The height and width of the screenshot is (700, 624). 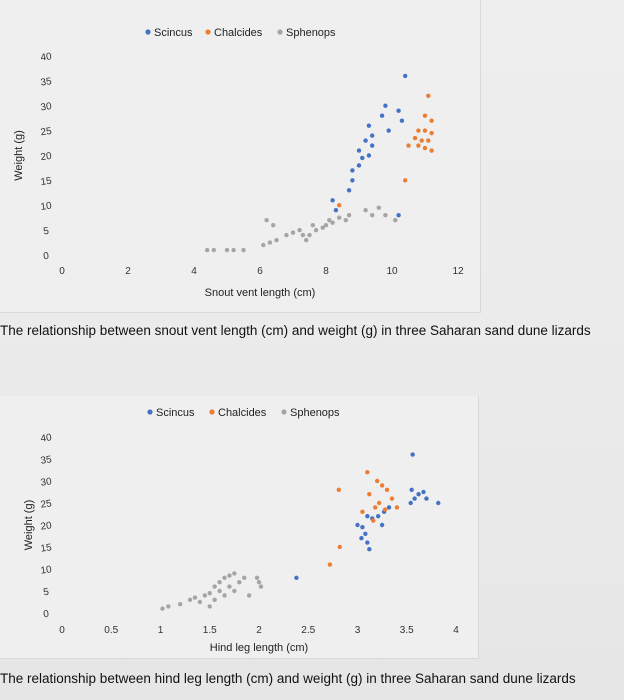 I want to click on x-tick-label: 3, so click(x=358, y=630).